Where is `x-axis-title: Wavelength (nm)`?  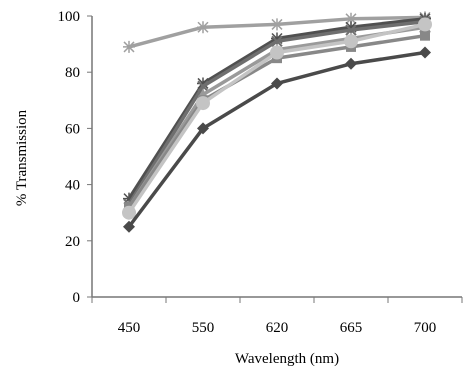
x-axis-title: Wavelength (nm) is located at coordinates (287, 359).